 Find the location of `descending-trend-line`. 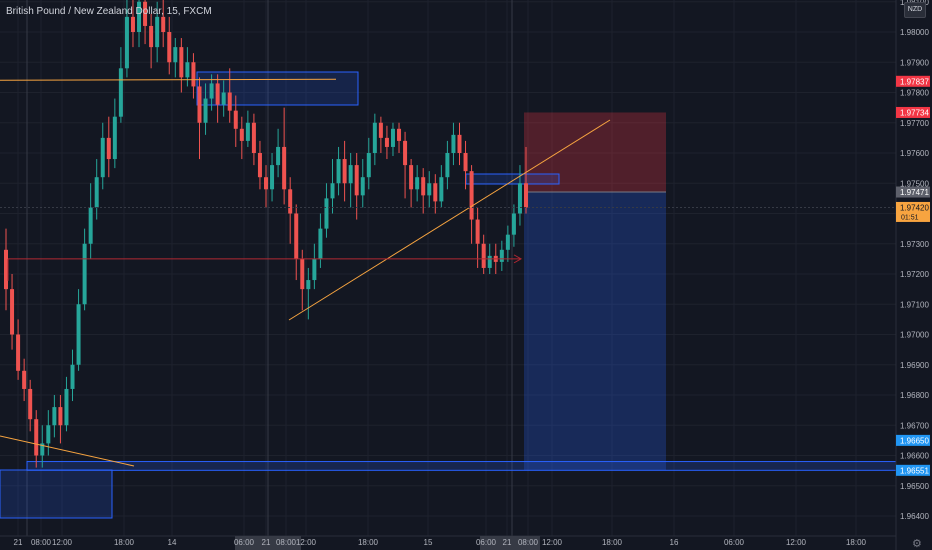

descending-trend-line is located at coordinates (67, 451).